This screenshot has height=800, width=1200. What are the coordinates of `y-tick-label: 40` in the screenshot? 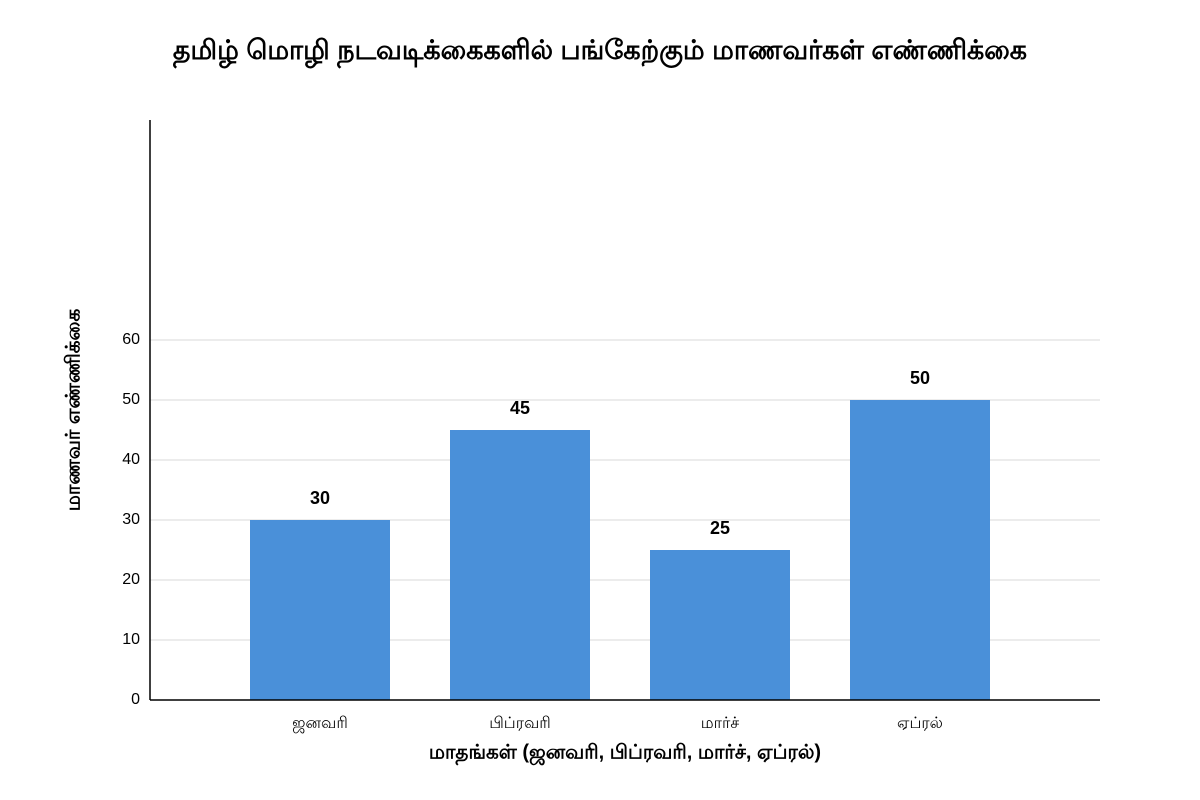 It's located at (131, 459).